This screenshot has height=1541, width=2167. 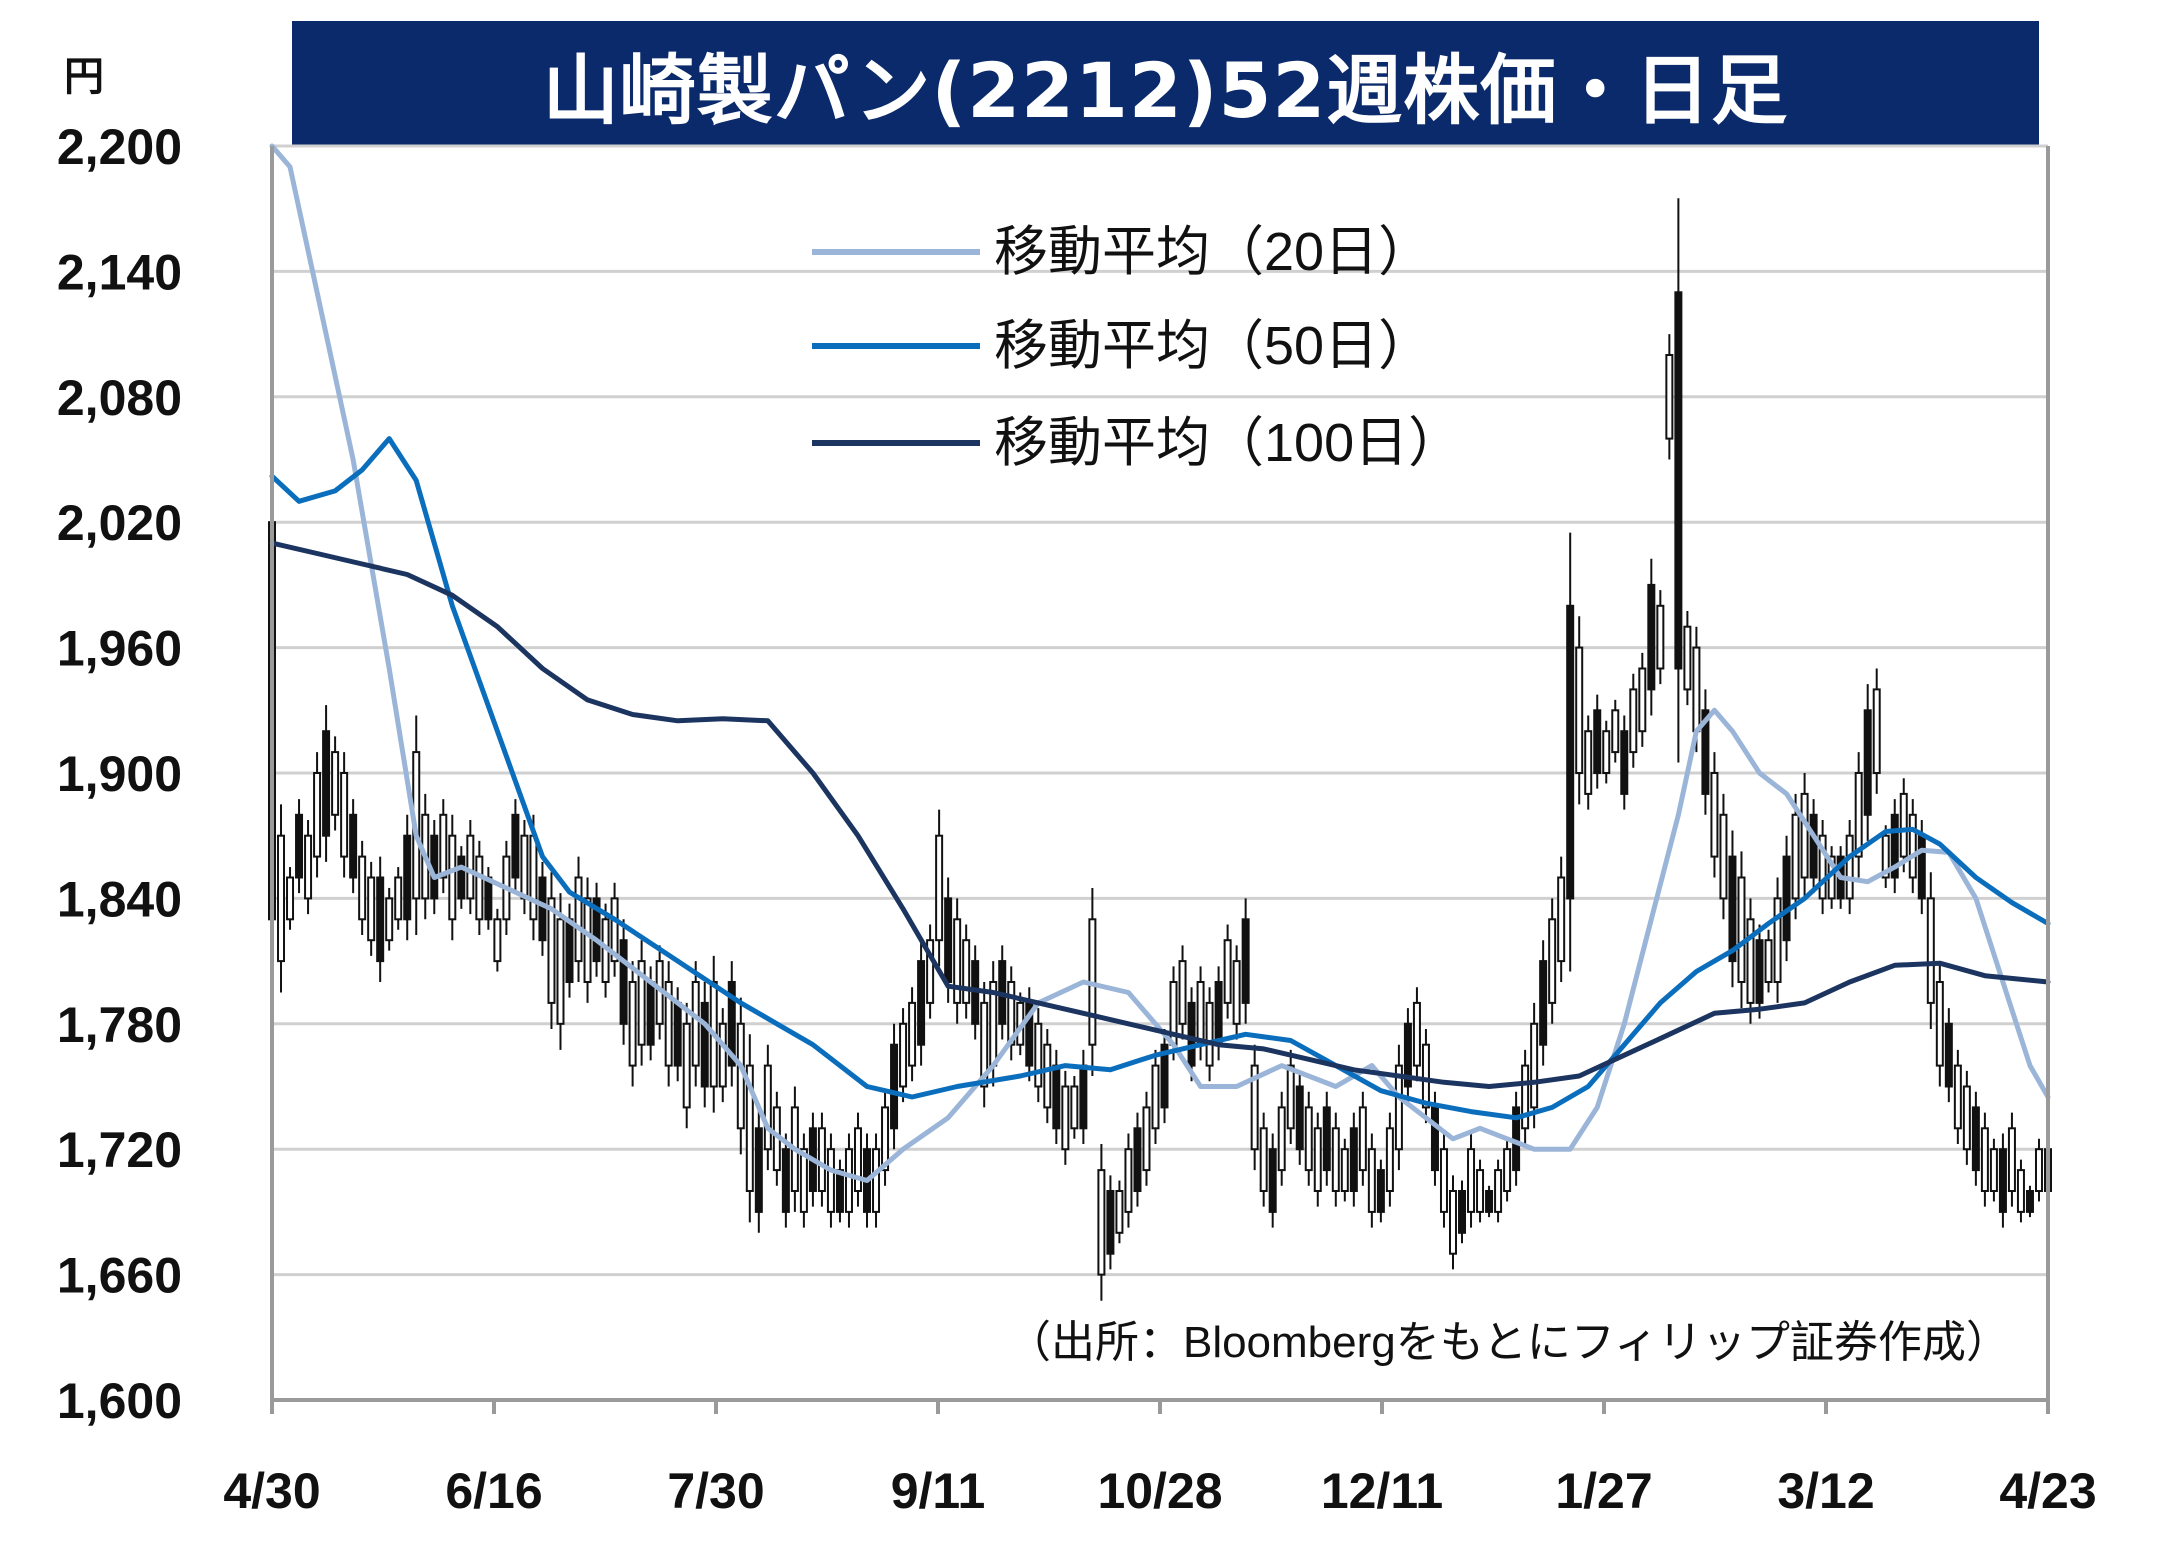 What do you see at coordinates (1213, 346) in the screenshot?
I see `legend-label: 移動平均（50日）` at bounding box center [1213, 346].